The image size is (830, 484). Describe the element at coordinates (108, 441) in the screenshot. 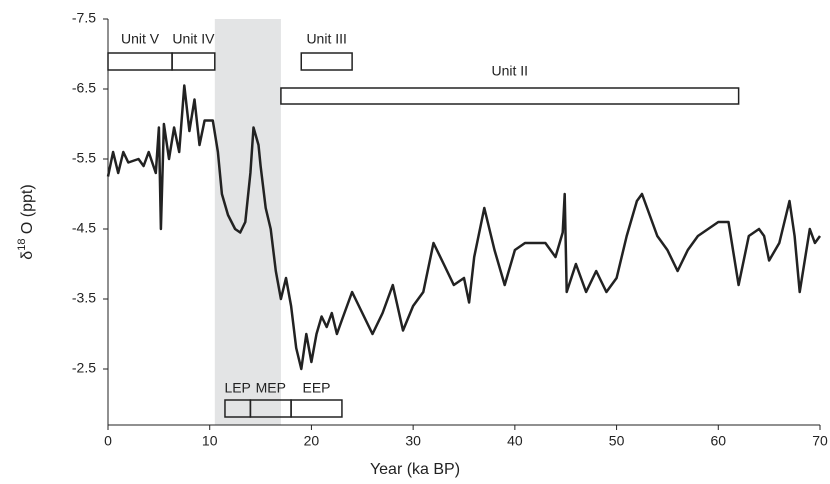

I see `x-tick-label: 0` at that location.